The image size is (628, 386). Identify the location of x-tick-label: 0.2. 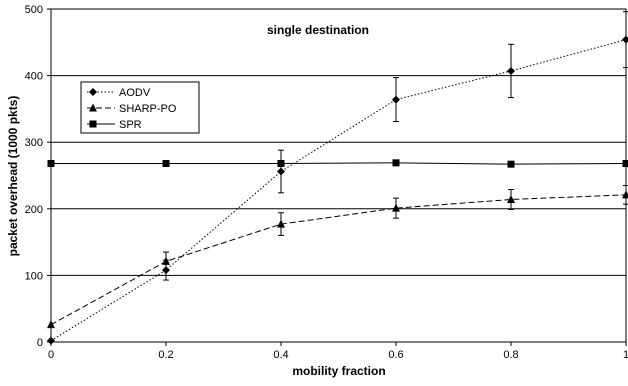
(165, 355).